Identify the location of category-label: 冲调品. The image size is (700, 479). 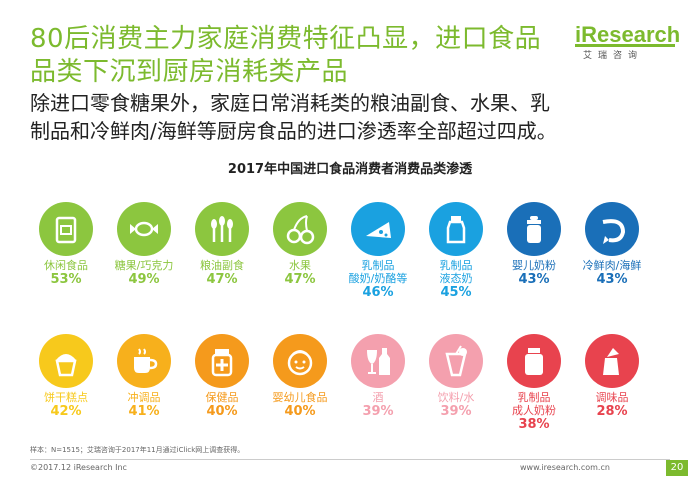
(144, 397).